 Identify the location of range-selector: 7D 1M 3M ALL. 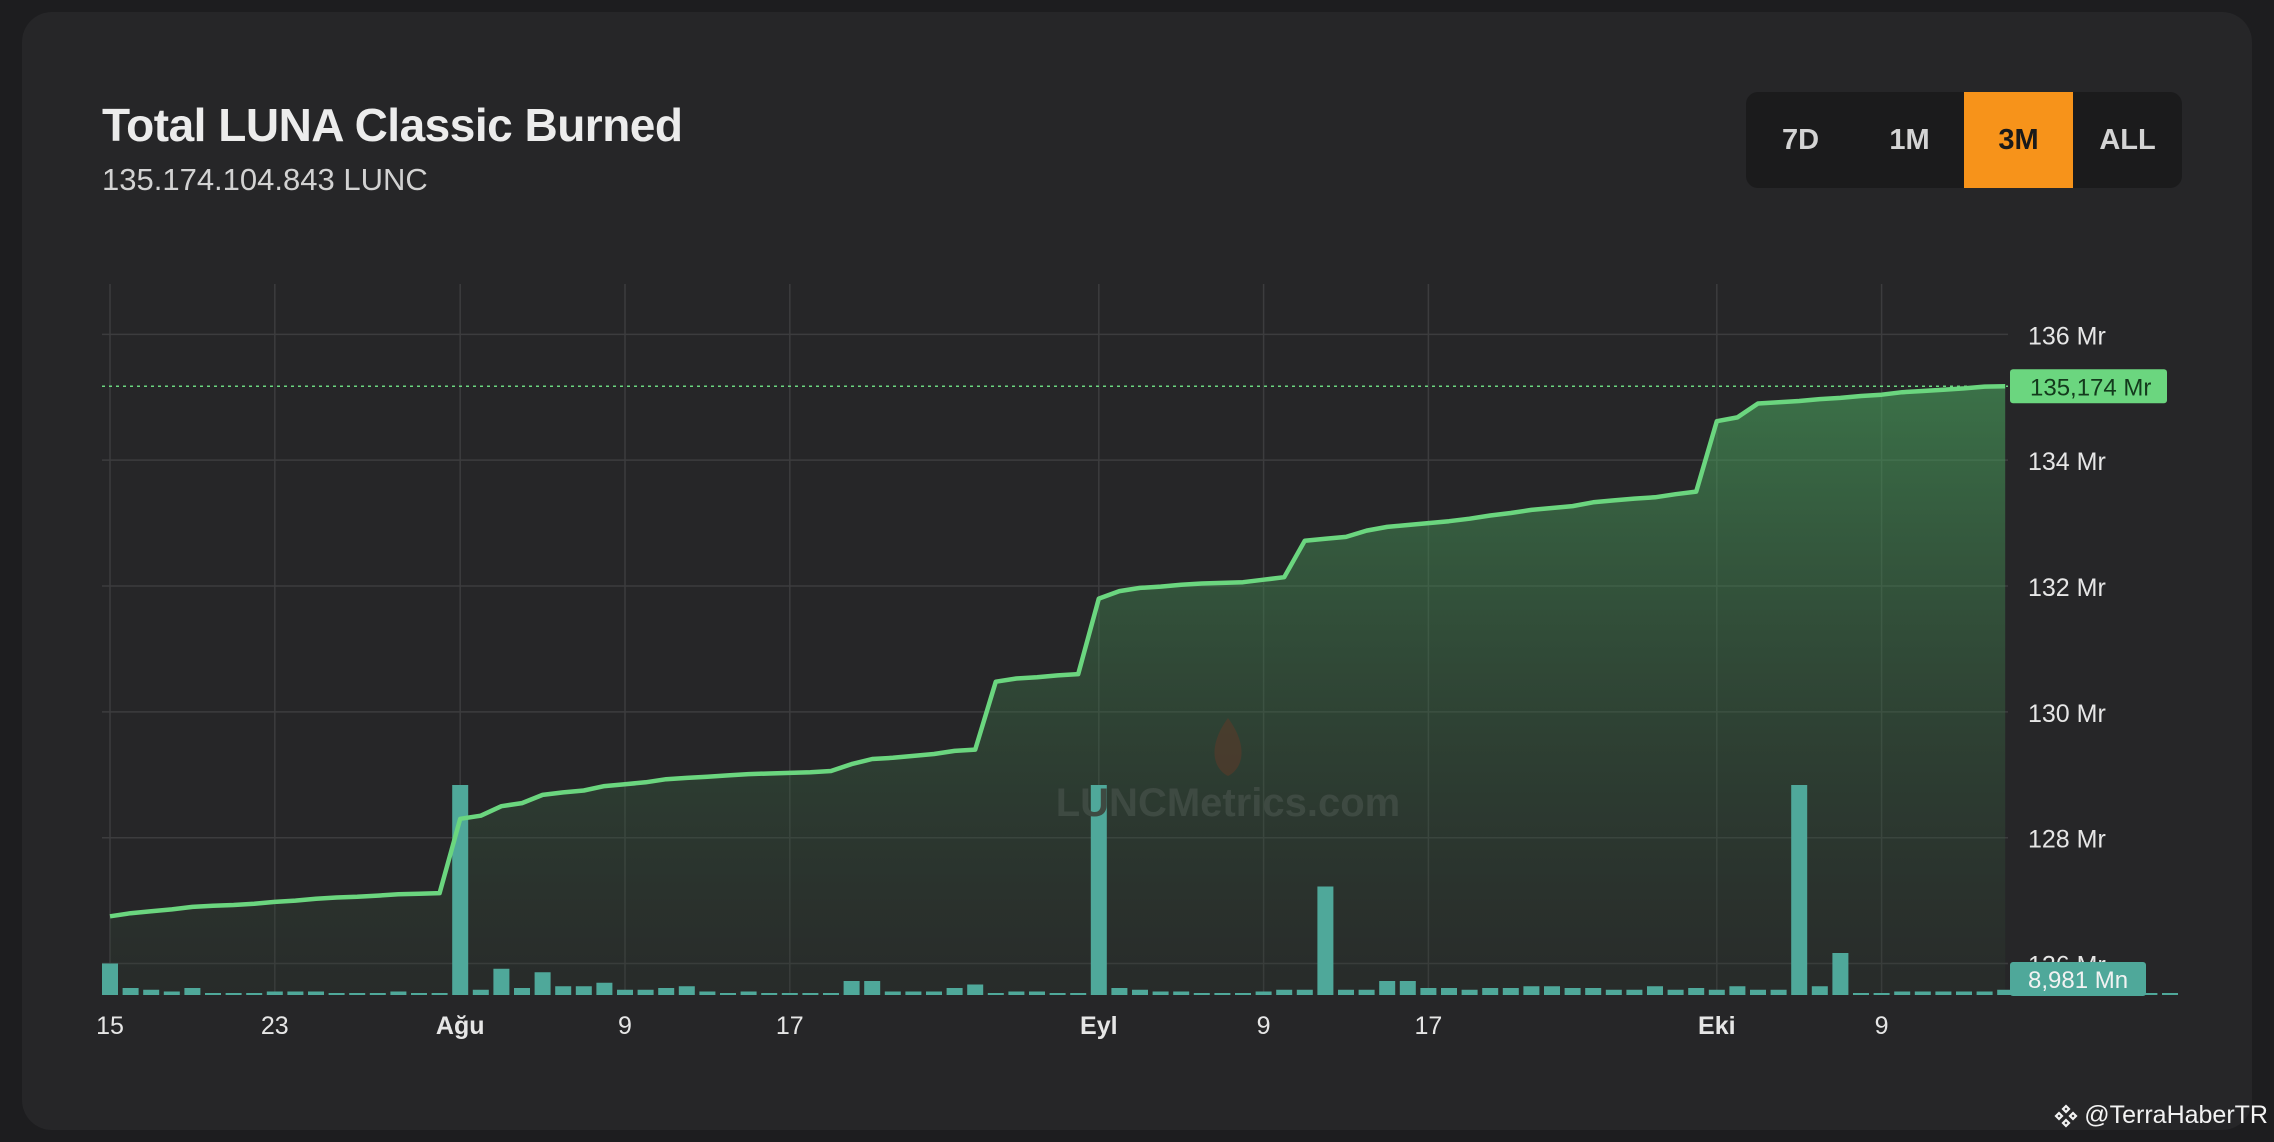
(1964, 140).